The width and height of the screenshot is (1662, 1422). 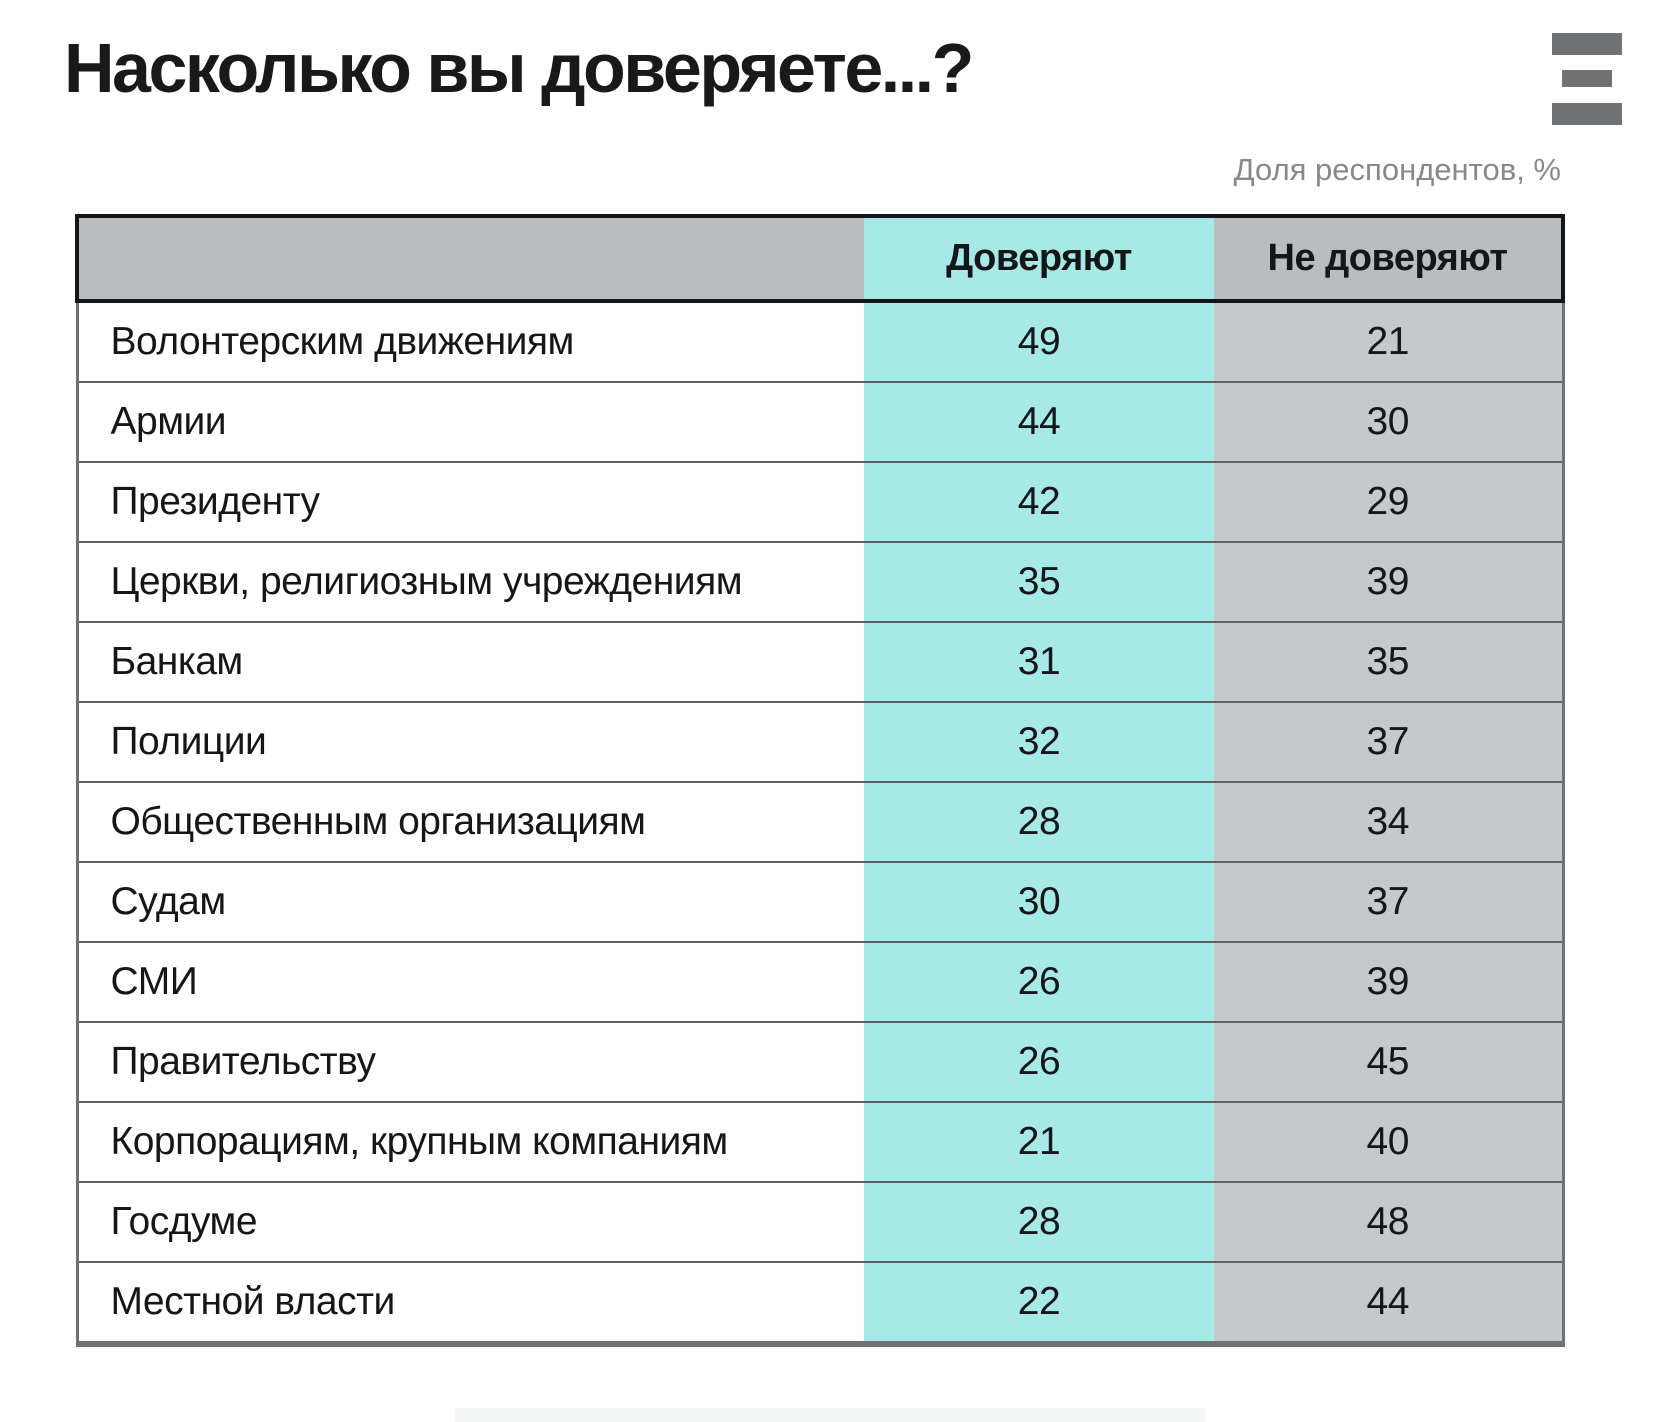 I want to click on trust-value: 42, so click(x=1039, y=501).